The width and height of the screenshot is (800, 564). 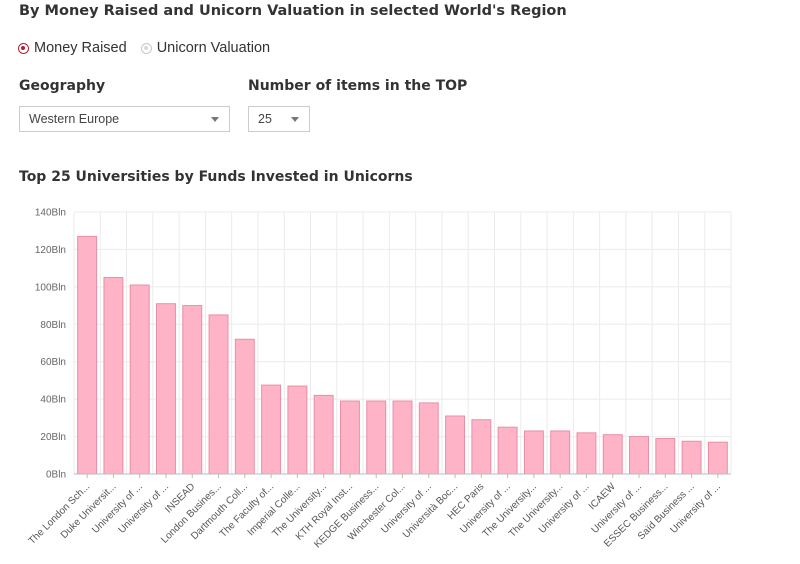 I want to click on top-n-label: Number of items in the TOP, so click(x=358, y=86).